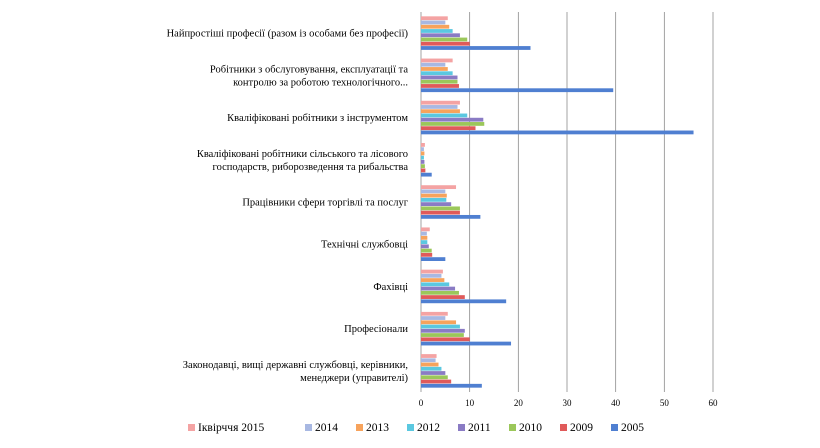 This screenshot has width=820, height=448. What do you see at coordinates (377, 428) in the screenshot?
I see `legend-label: 2013` at bounding box center [377, 428].